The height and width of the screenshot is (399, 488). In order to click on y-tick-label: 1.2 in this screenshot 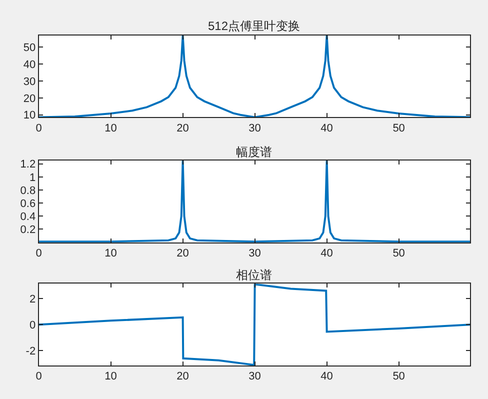, I will do `click(28, 164)`.